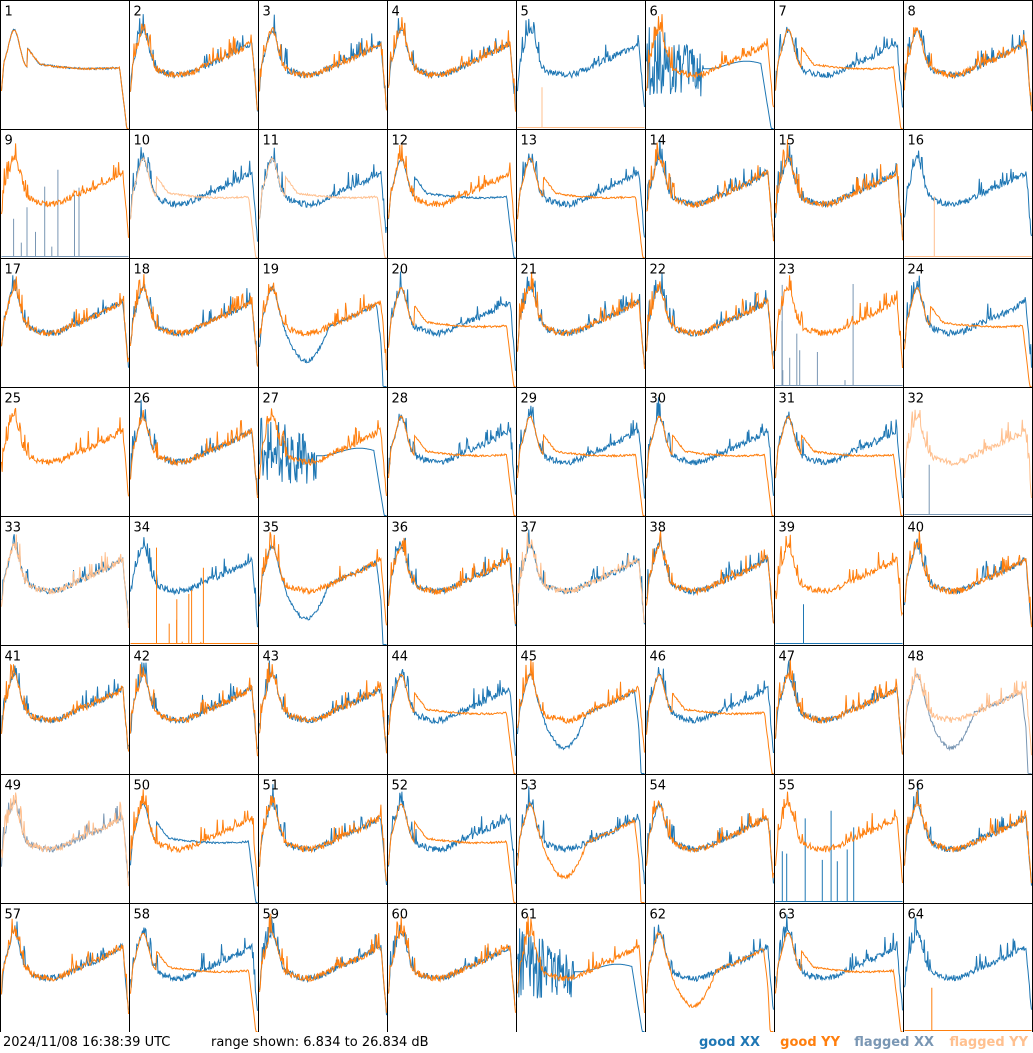 The width and height of the screenshot is (1033, 1053). I want to click on panel-label: 43, so click(271, 657).